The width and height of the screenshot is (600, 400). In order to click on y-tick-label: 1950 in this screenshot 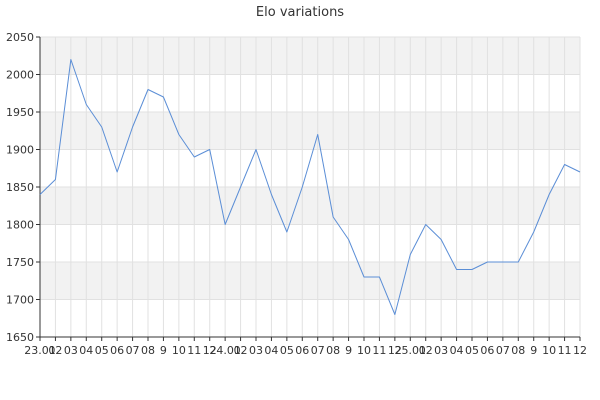, I will do `click(20, 112)`.